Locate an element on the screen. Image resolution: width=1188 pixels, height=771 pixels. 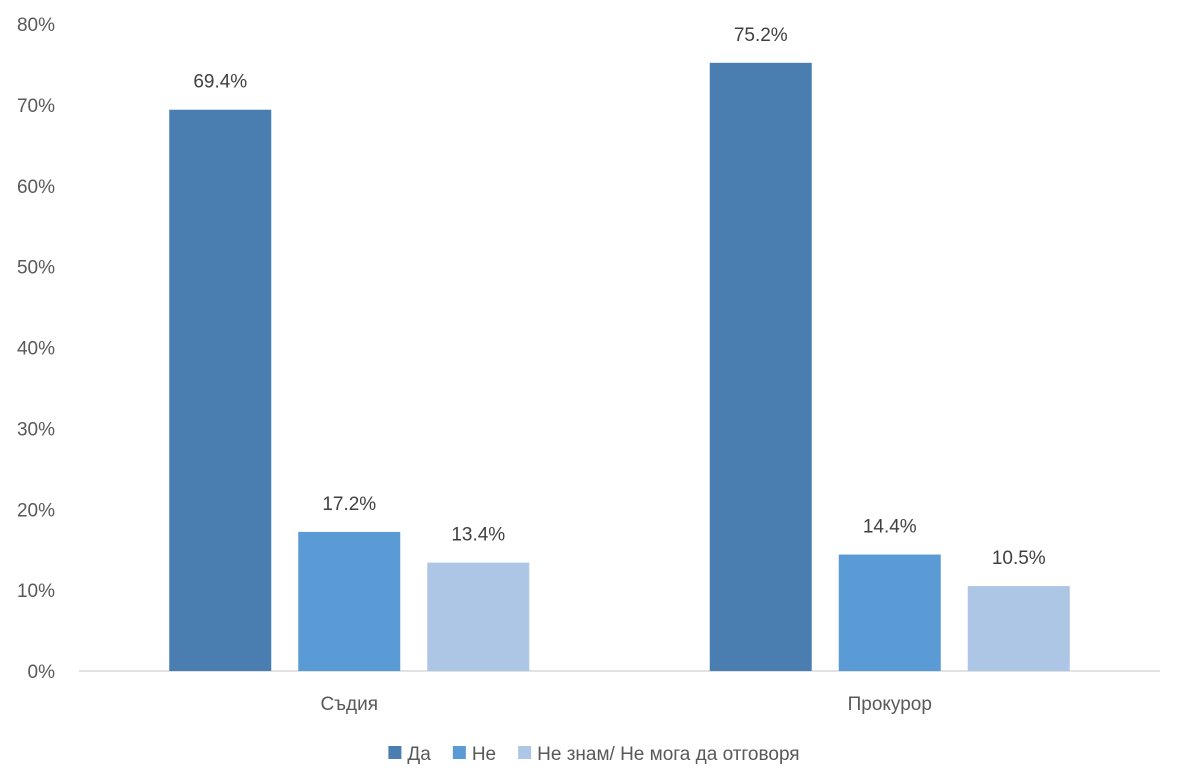
data-label: 10.5% is located at coordinates (1019, 558).